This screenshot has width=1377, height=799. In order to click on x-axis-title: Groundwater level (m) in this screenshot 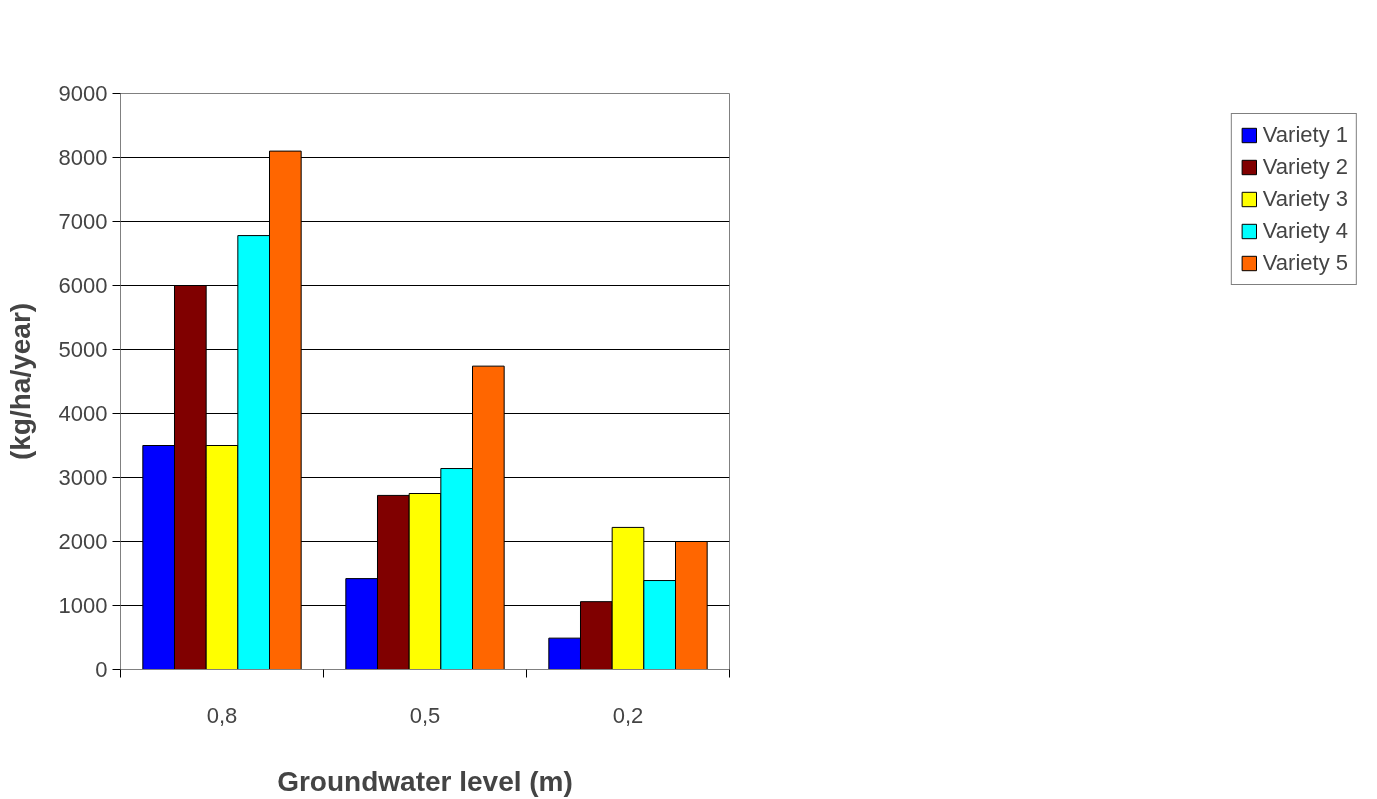, I will do `click(425, 781)`.